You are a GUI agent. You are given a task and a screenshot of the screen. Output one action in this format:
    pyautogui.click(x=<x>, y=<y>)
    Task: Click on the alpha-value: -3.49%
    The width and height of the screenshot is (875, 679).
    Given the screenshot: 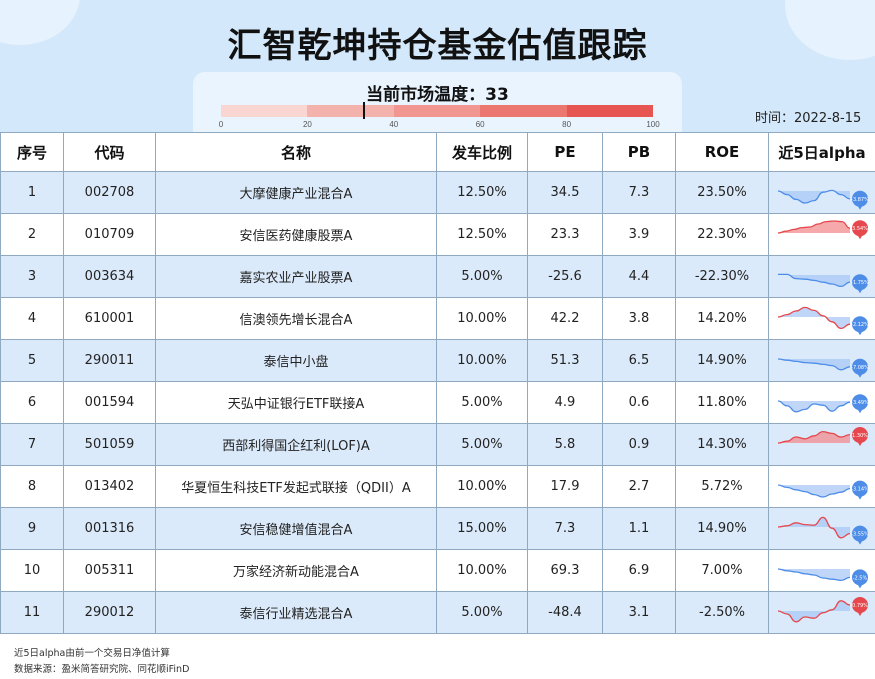 What is the action you would take?
    pyautogui.click(x=860, y=403)
    